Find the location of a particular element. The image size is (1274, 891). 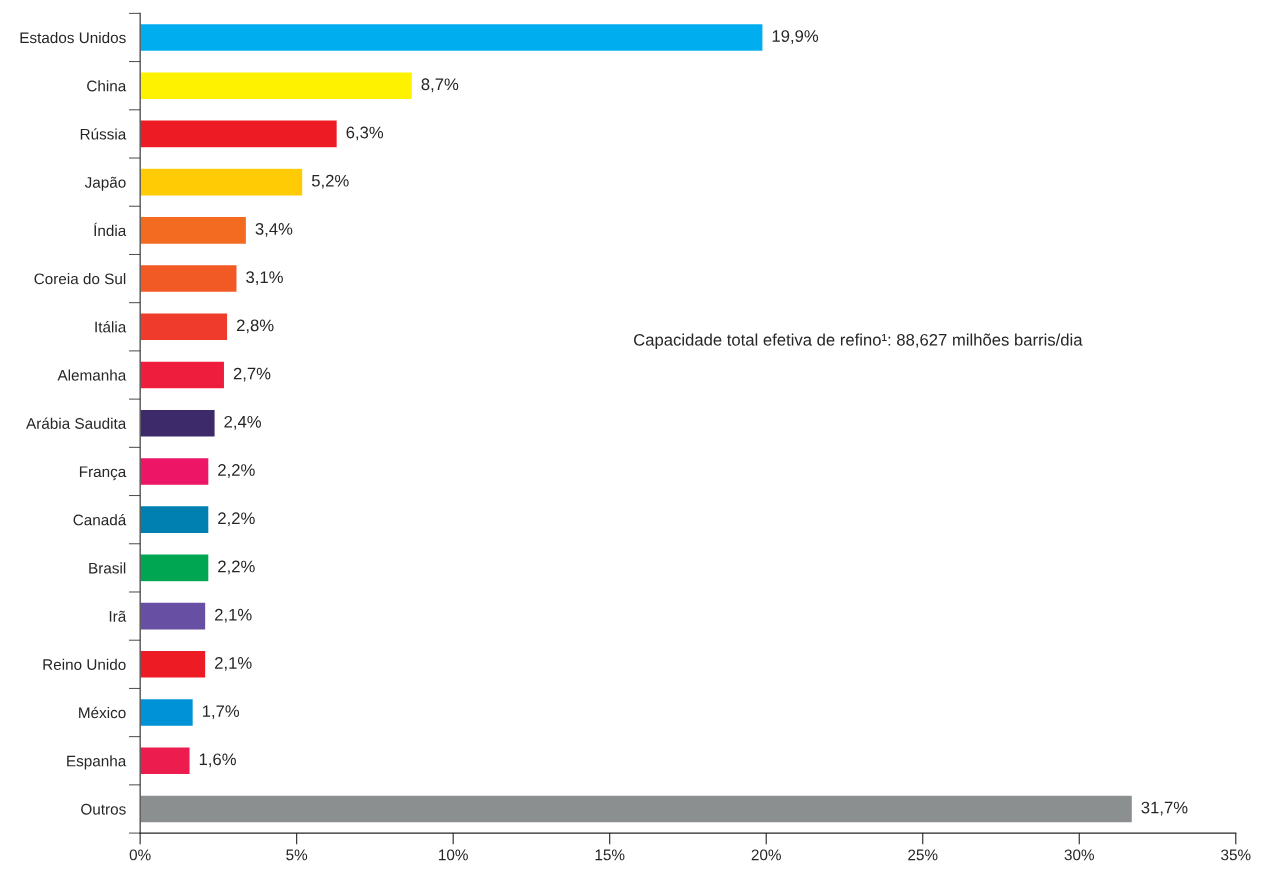

y-tick-label: França is located at coordinates (103, 473).